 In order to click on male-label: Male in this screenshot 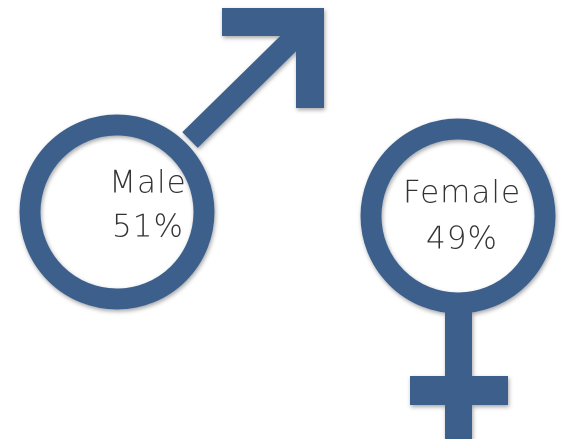, I will do `click(147, 183)`.